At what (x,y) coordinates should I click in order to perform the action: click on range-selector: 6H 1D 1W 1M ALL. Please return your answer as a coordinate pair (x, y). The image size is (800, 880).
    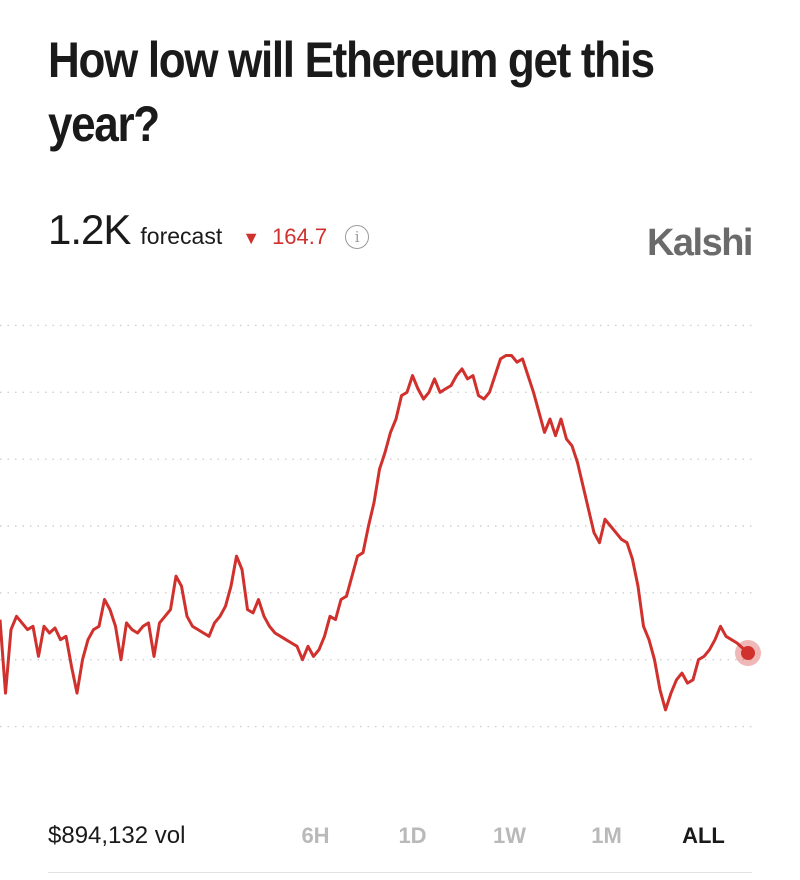
    Looking at the image, I should click on (509, 836).